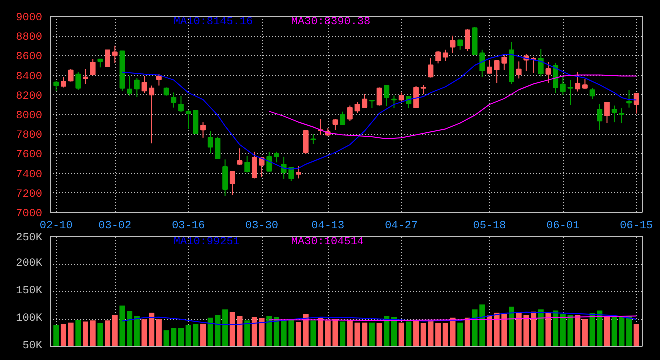  Describe the element at coordinates (189, 226) in the screenshot. I see `x-tick-label: 03-16` at that location.